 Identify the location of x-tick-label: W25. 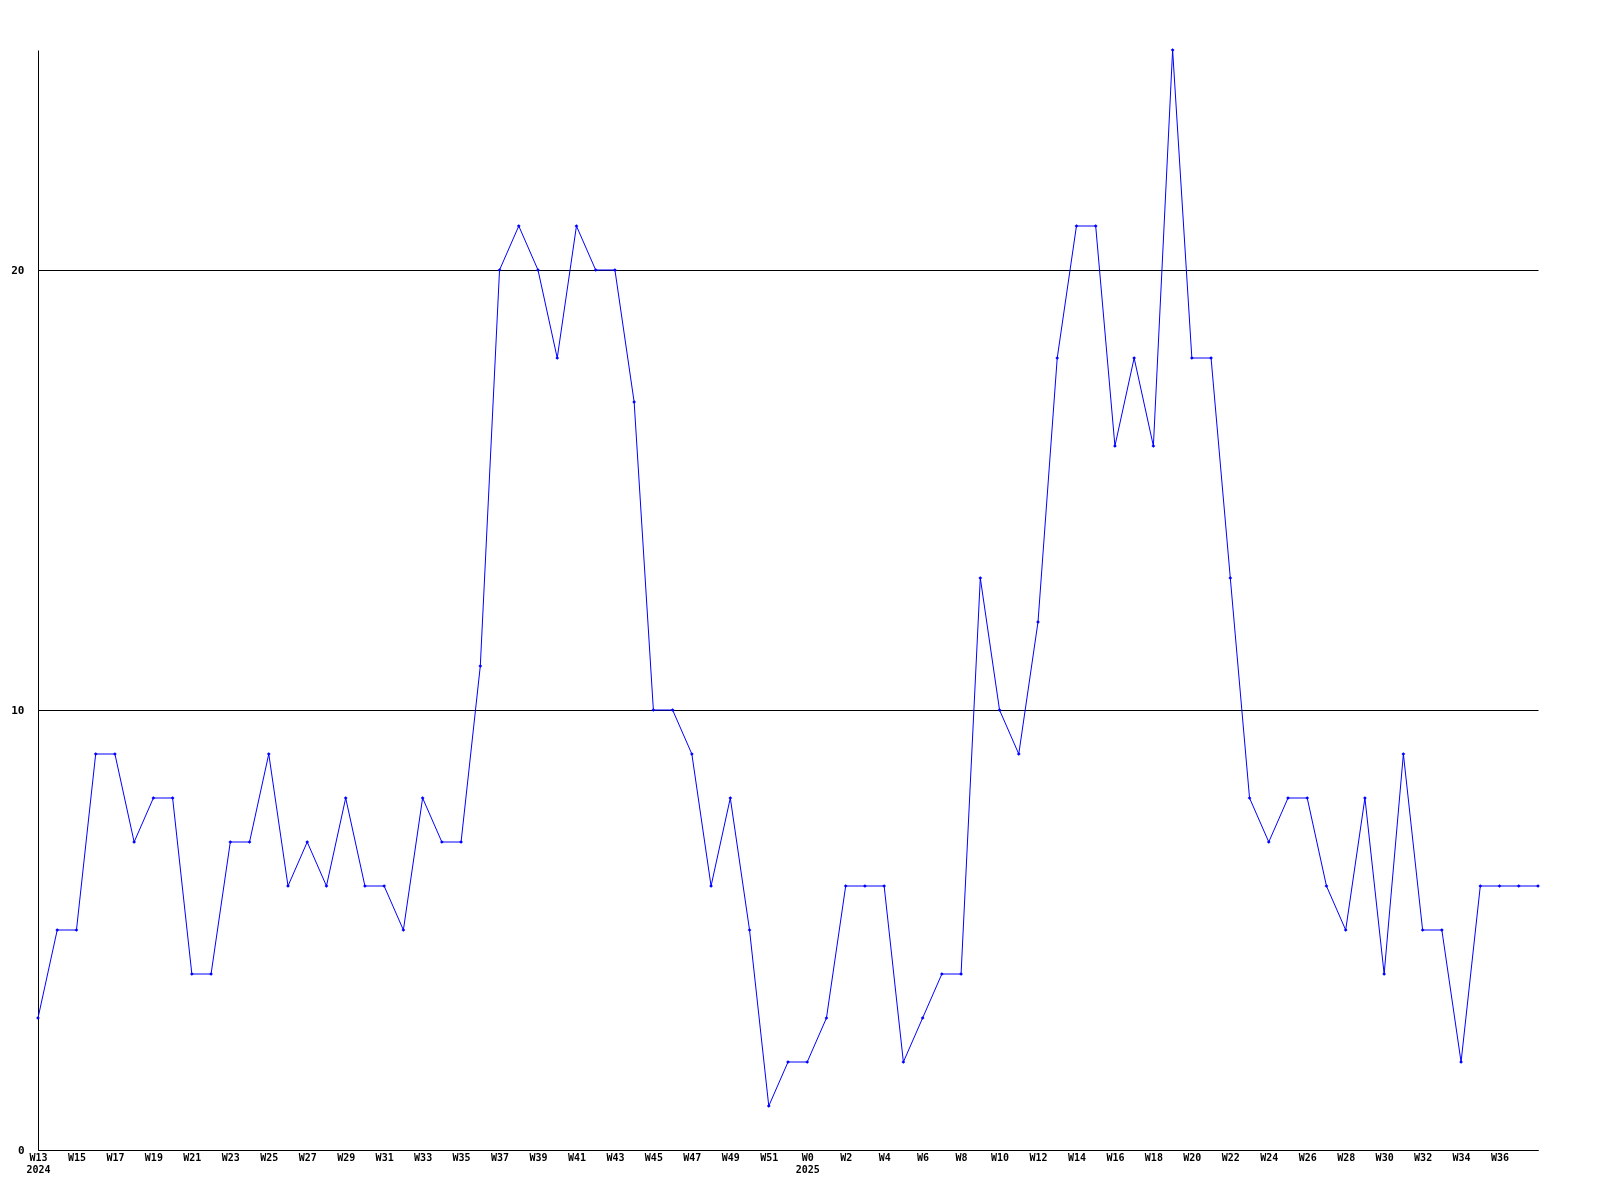
(269, 1157).